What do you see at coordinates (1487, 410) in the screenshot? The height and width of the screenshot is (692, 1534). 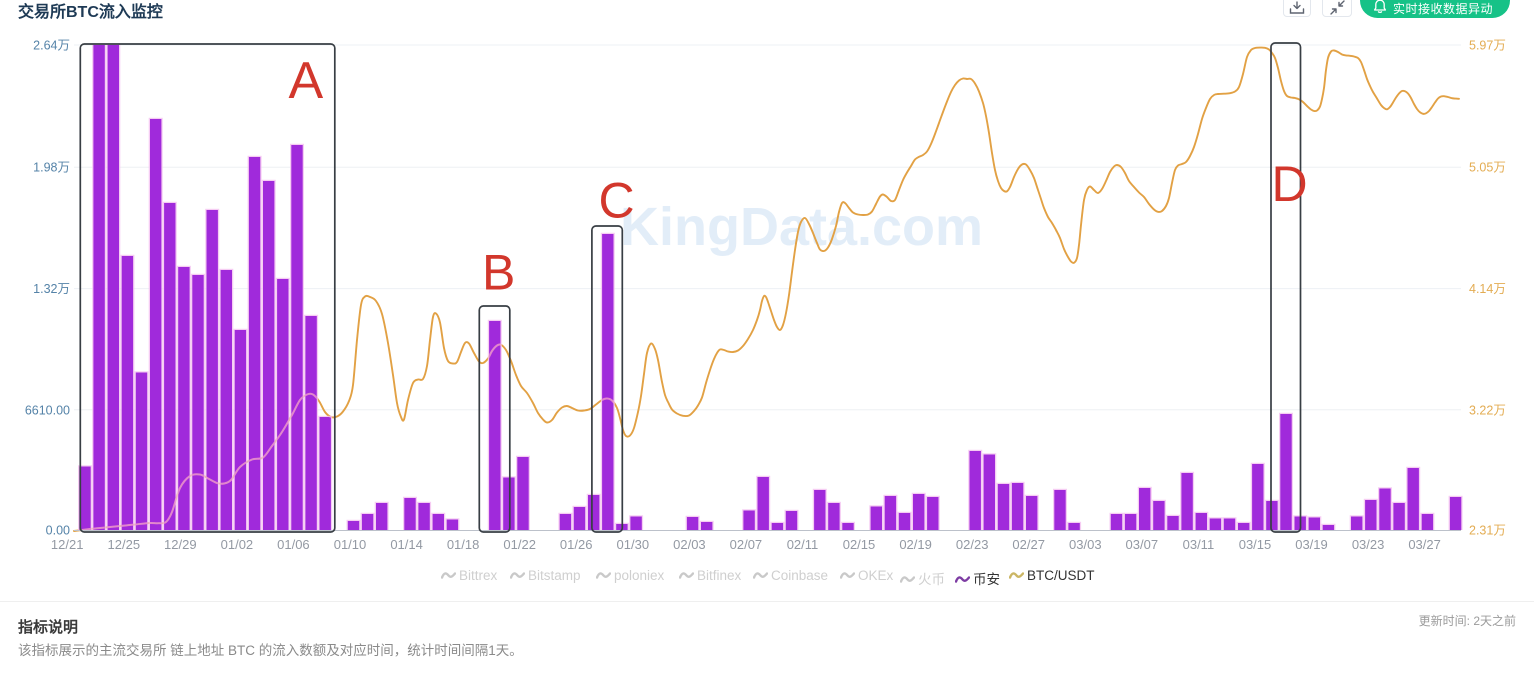 I see `svg-text: 3.22万` at bounding box center [1487, 410].